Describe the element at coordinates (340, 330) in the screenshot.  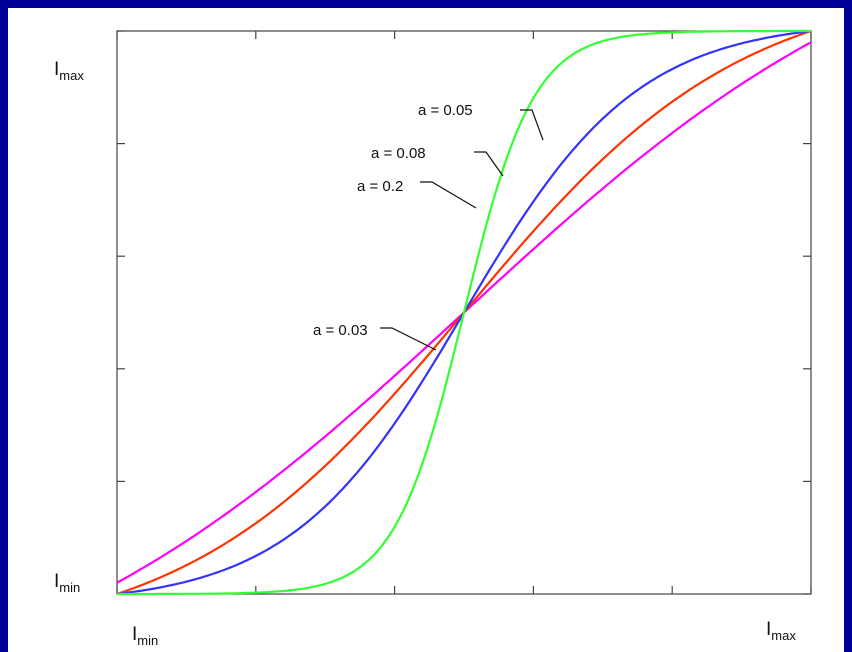
I see `annotation-label-3: a = 0.03` at that location.